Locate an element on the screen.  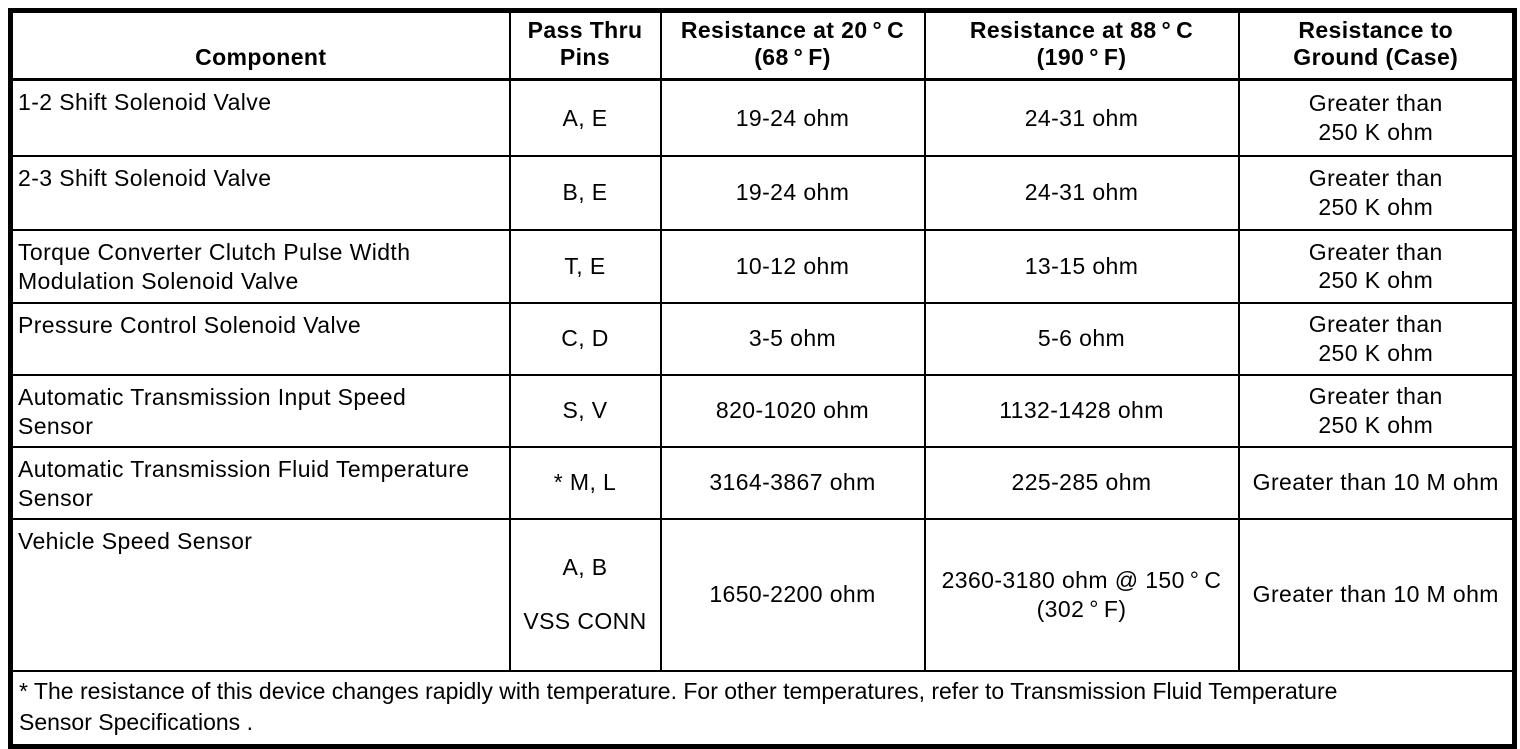
col-header-resistance-20c: Resistance at 20 ° C (68 ° F) is located at coordinates (792, 45).